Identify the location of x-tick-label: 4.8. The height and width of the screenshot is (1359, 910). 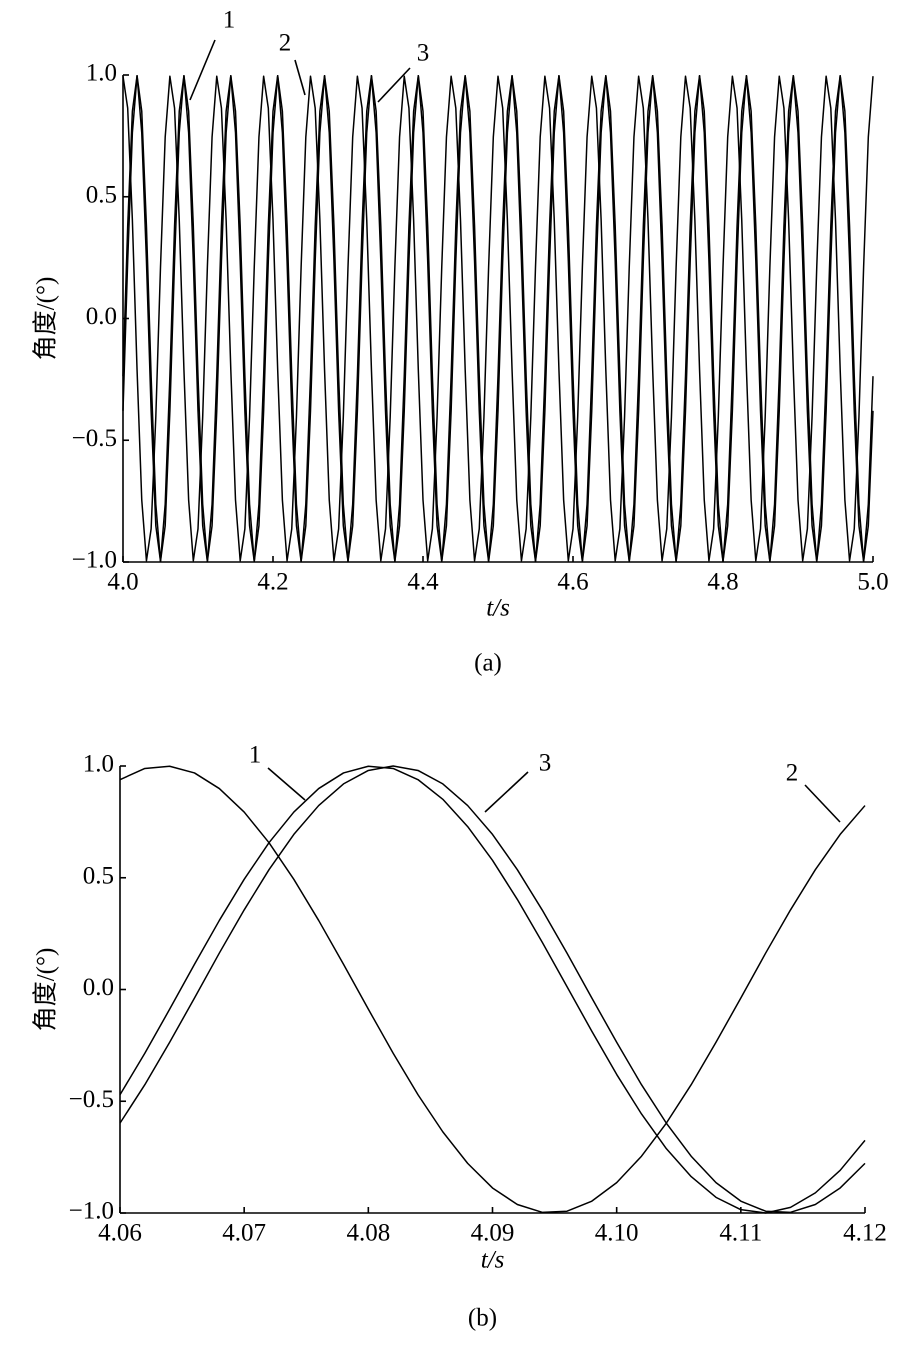
(722, 582).